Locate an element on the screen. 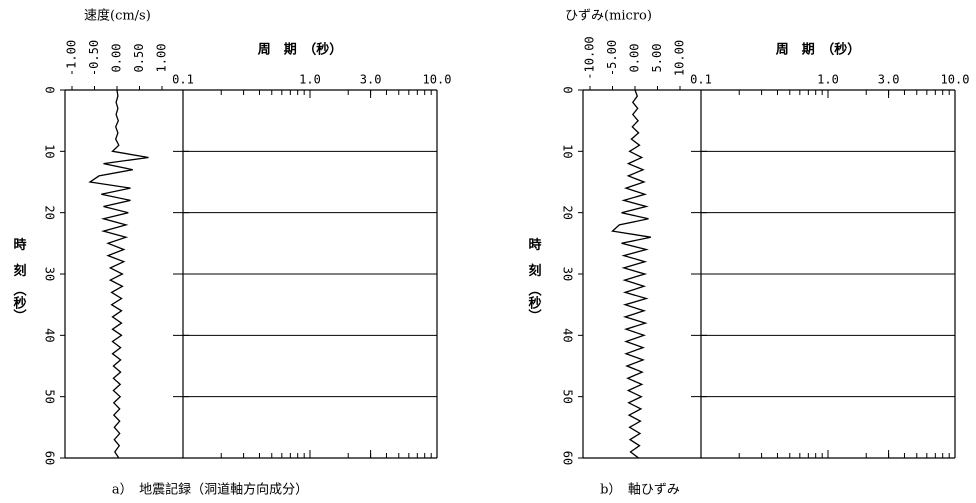  x-tick-label: 0.50 is located at coordinates (139, 58).